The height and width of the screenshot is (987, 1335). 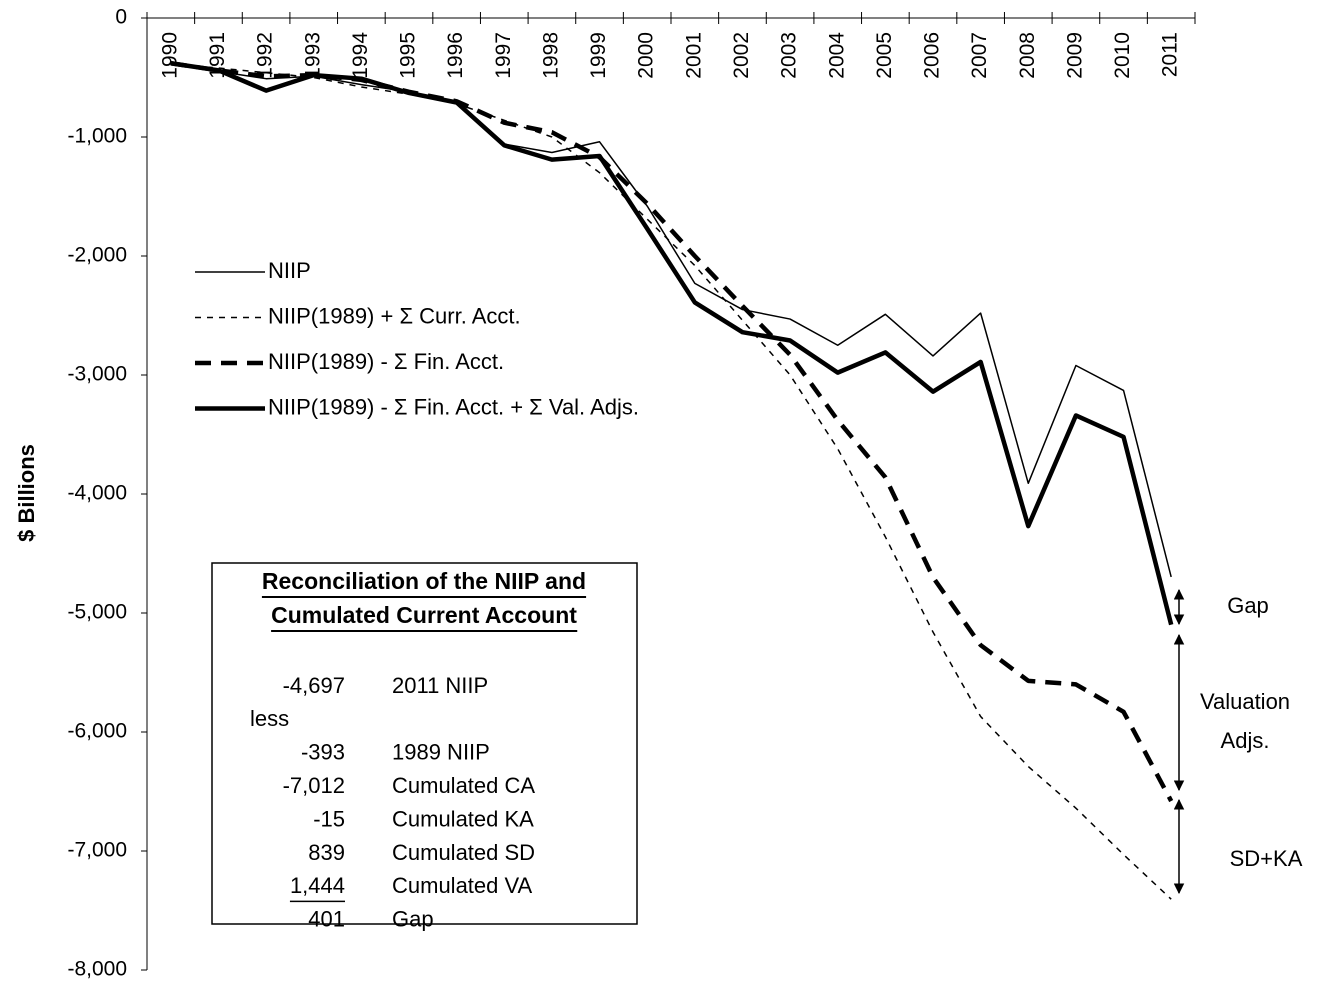 I want to click on y-axis-label: $ Billions, so click(x=26, y=493).